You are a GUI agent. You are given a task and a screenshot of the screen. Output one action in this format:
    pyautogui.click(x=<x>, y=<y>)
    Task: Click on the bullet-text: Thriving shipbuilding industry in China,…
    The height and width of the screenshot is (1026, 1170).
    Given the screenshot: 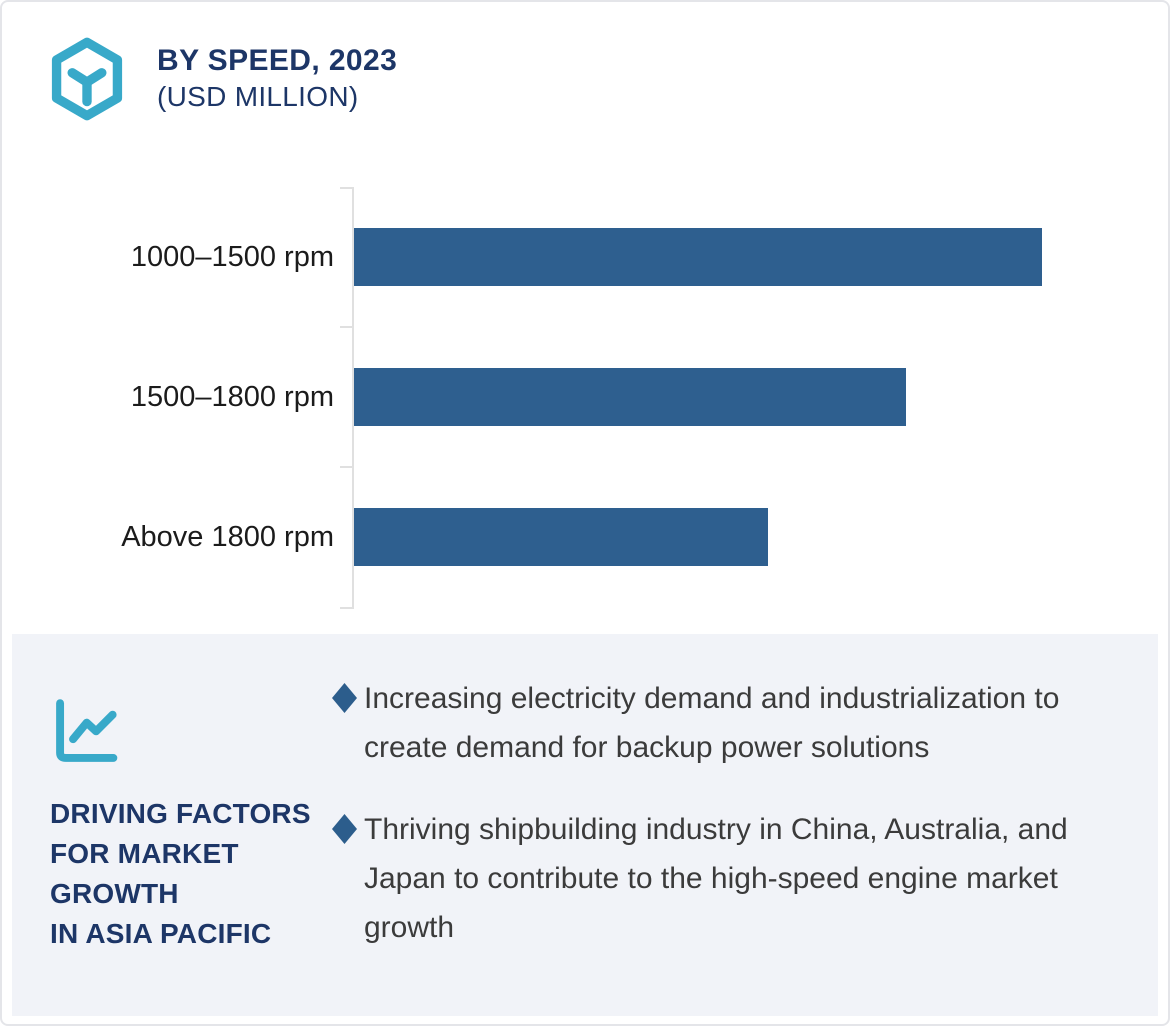 What is the action you would take?
    pyautogui.click(x=716, y=878)
    